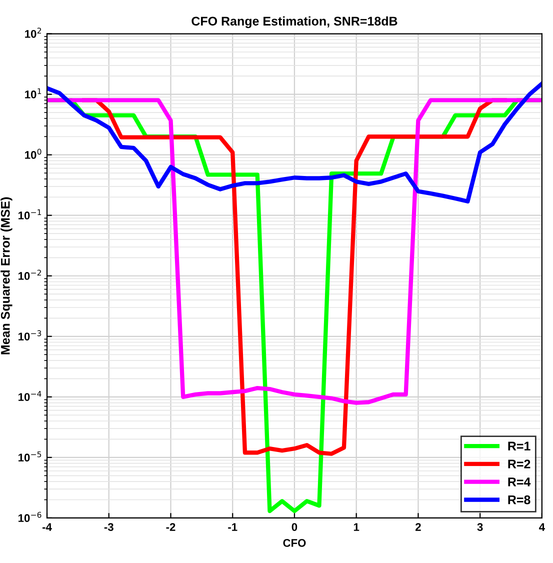 The width and height of the screenshot is (553, 563). What do you see at coordinates (30, 456) in the screenshot?
I see `y-tick-label: 10$^{−5}$` at bounding box center [30, 456].